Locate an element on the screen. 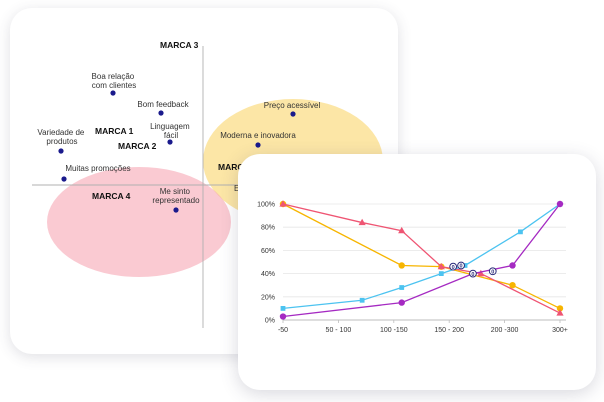 This screenshot has height=402, width=604. attr-partial-e: E is located at coordinates (236, 188).